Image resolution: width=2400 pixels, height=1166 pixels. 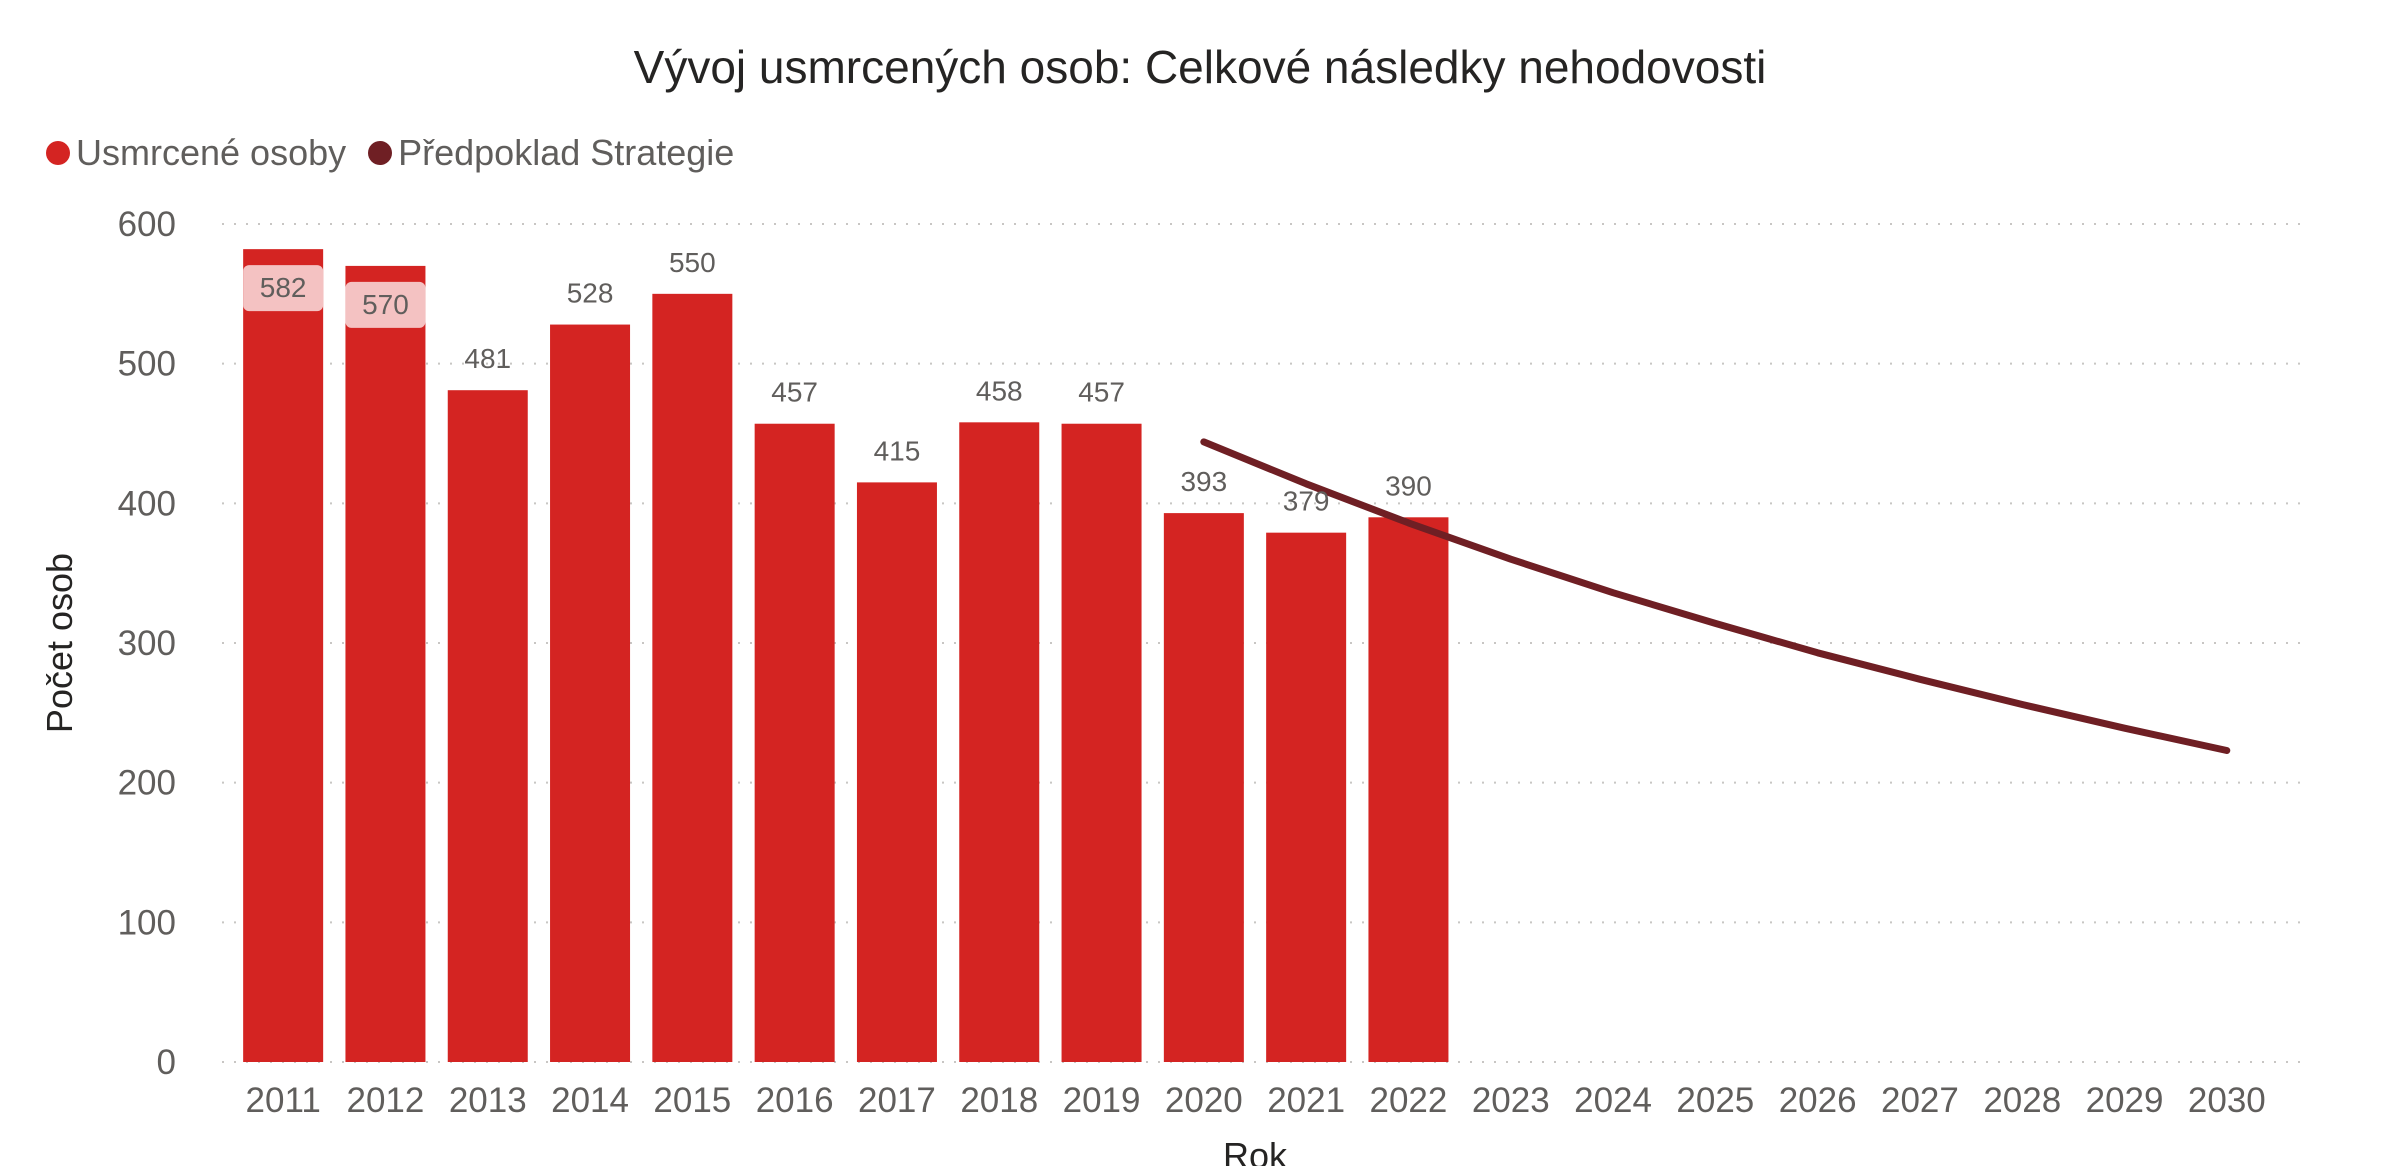 What do you see at coordinates (1818, 1100) in the screenshot?
I see `x-tick-label-2026: 2026` at bounding box center [1818, 1100].